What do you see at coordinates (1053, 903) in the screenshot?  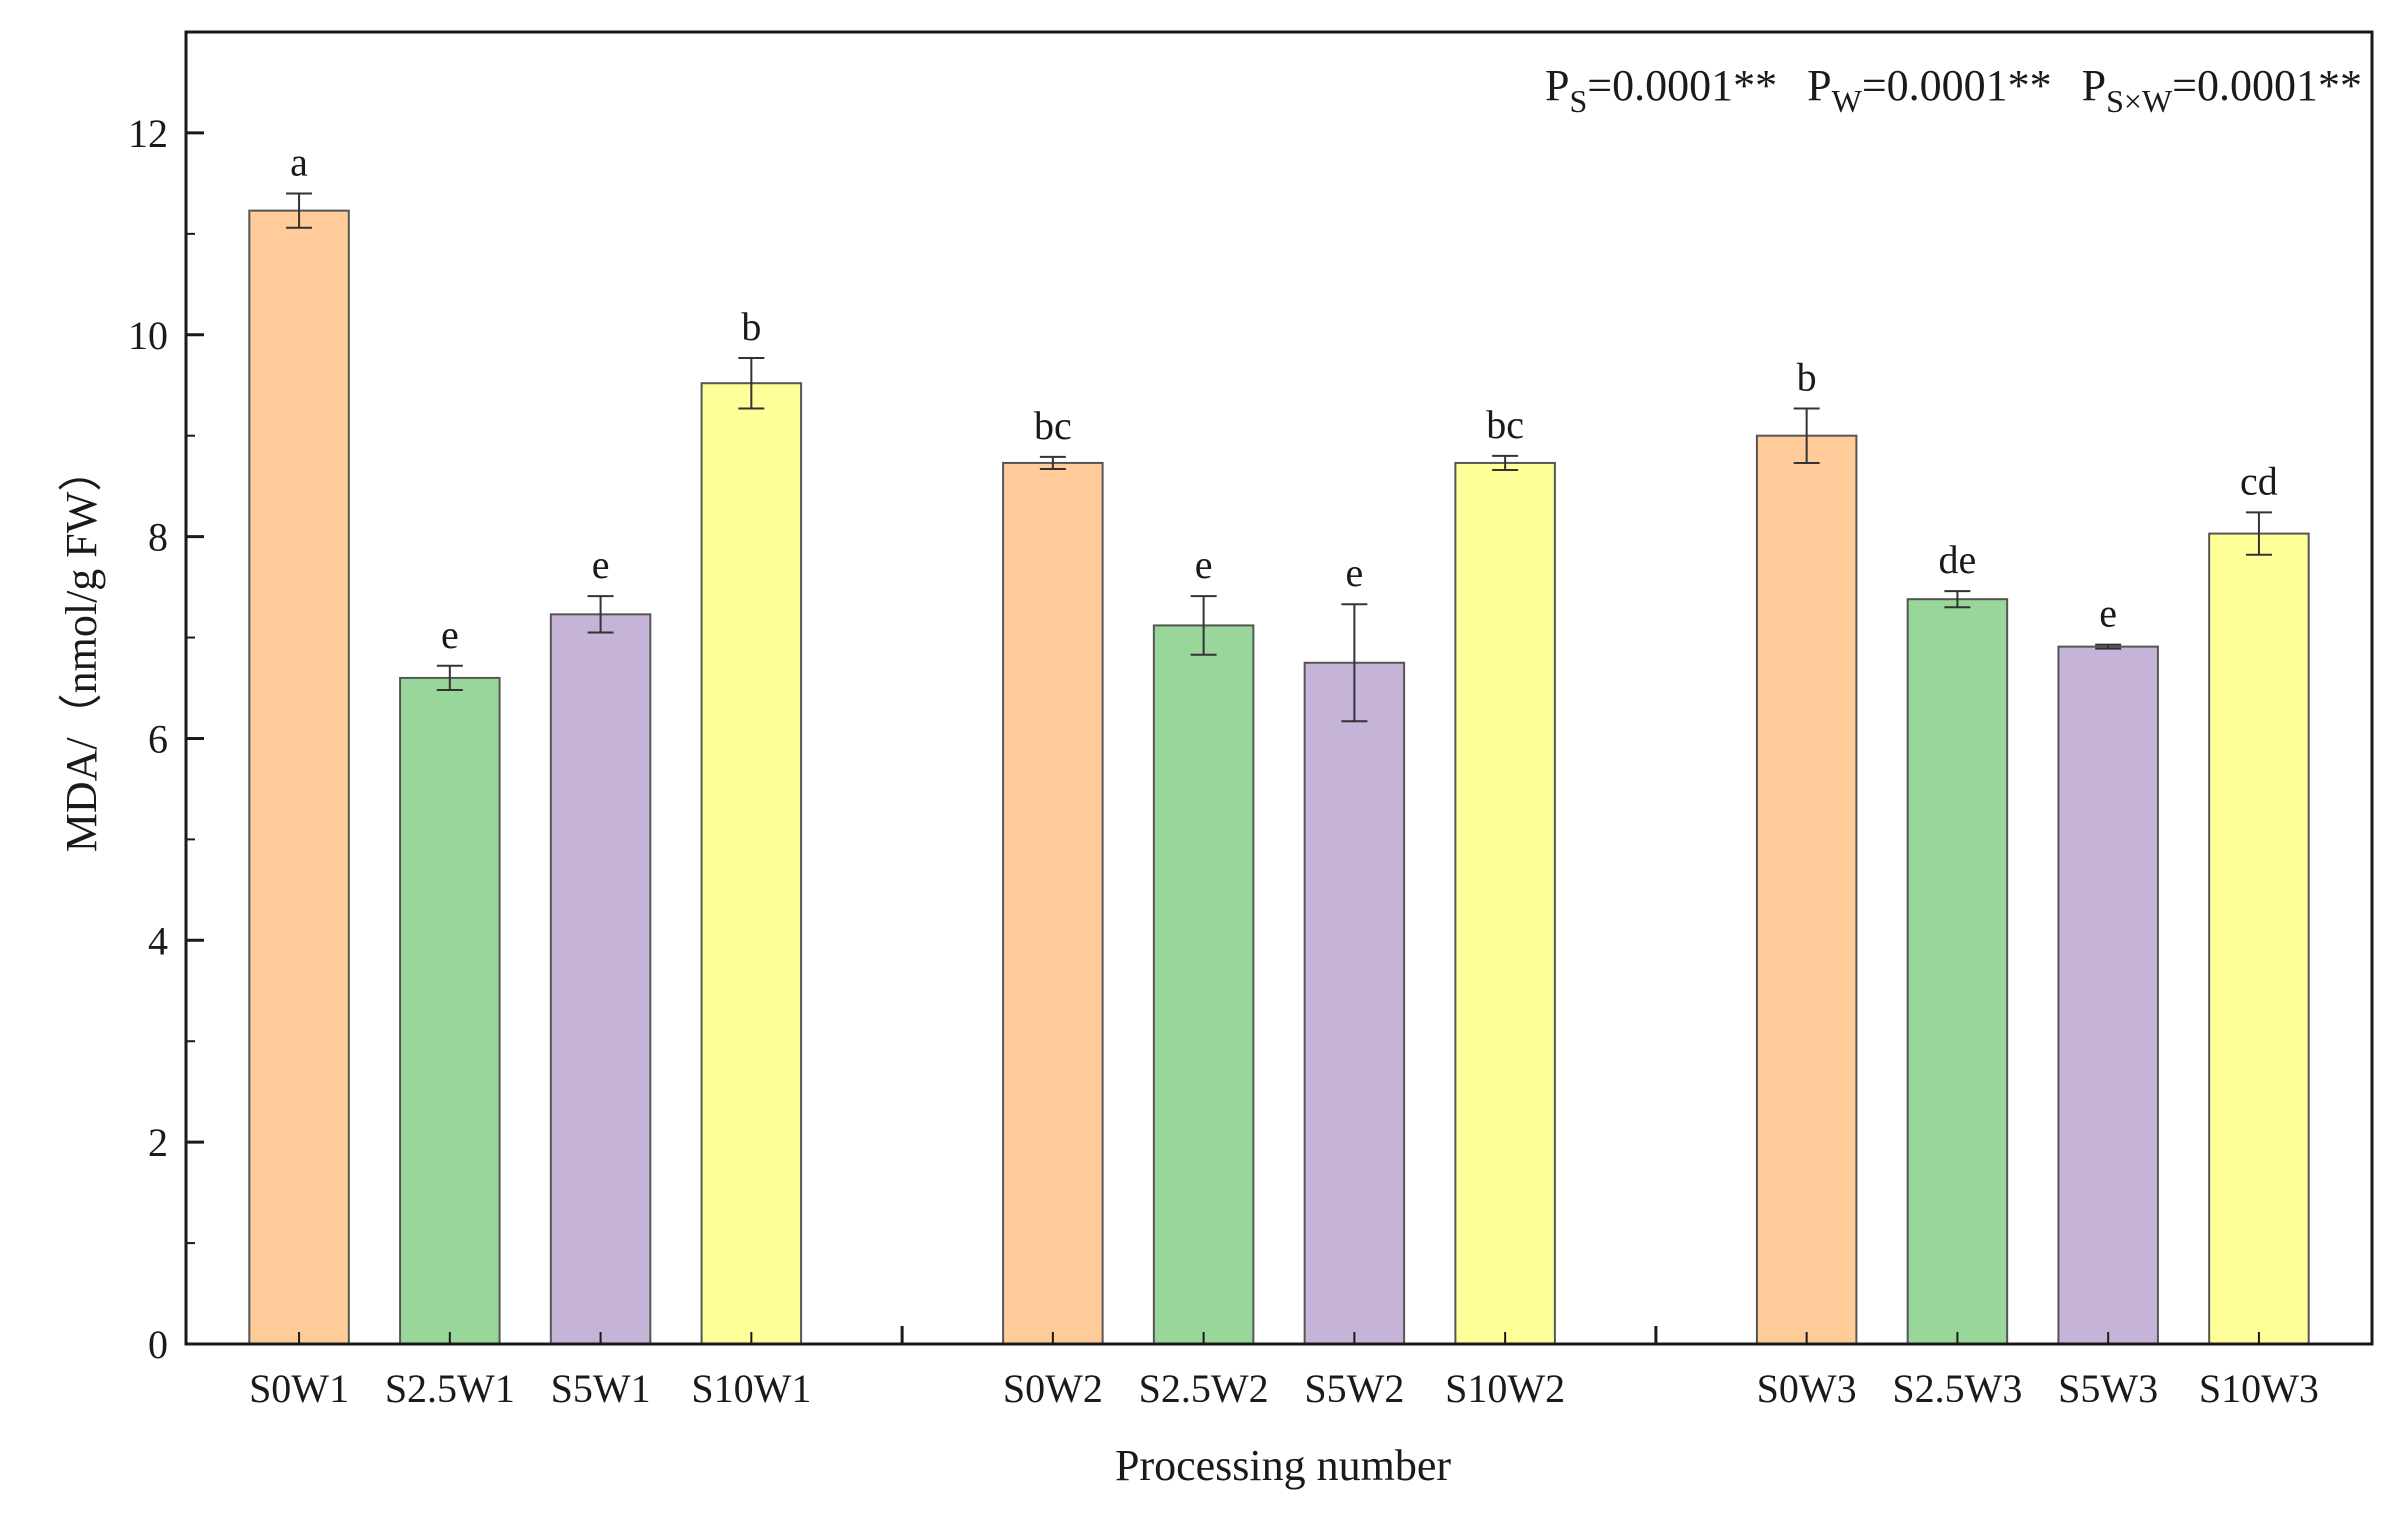 I see `bar-s0w2` at bounding box center [1053, 903].